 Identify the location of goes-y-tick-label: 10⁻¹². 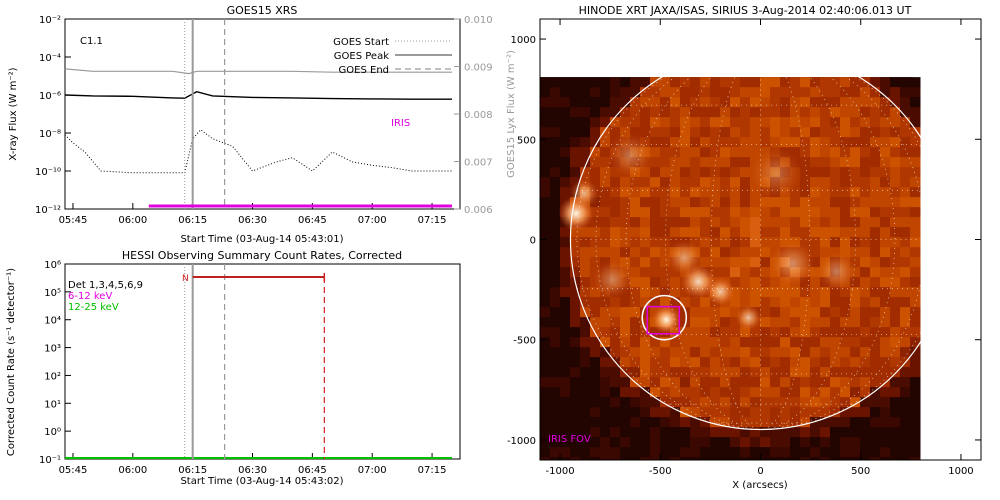
(48, 210).